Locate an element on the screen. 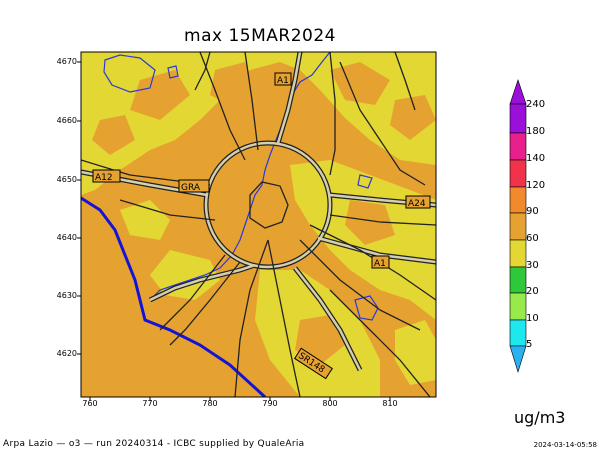 The width and height of the screenshot is (600, 450). x-tick-label: 760 is located at coordinates (90, 403).